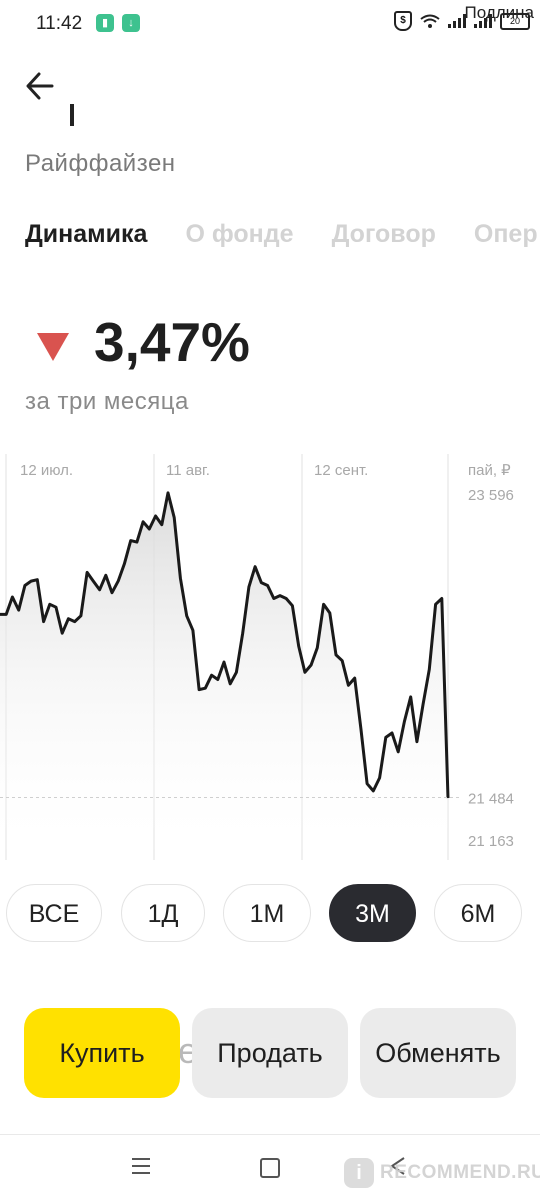 The width and height of the screenshot is (540, 1200). Describe the element at coordinates (105, 23) in the screenshot. I see `app-notification-icon: ▮` at that location.